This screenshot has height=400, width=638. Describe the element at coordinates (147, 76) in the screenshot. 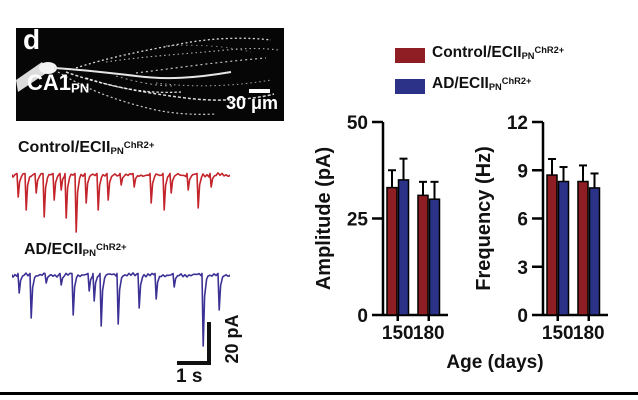

I see `neuron-dendrites-graphic` at that location.